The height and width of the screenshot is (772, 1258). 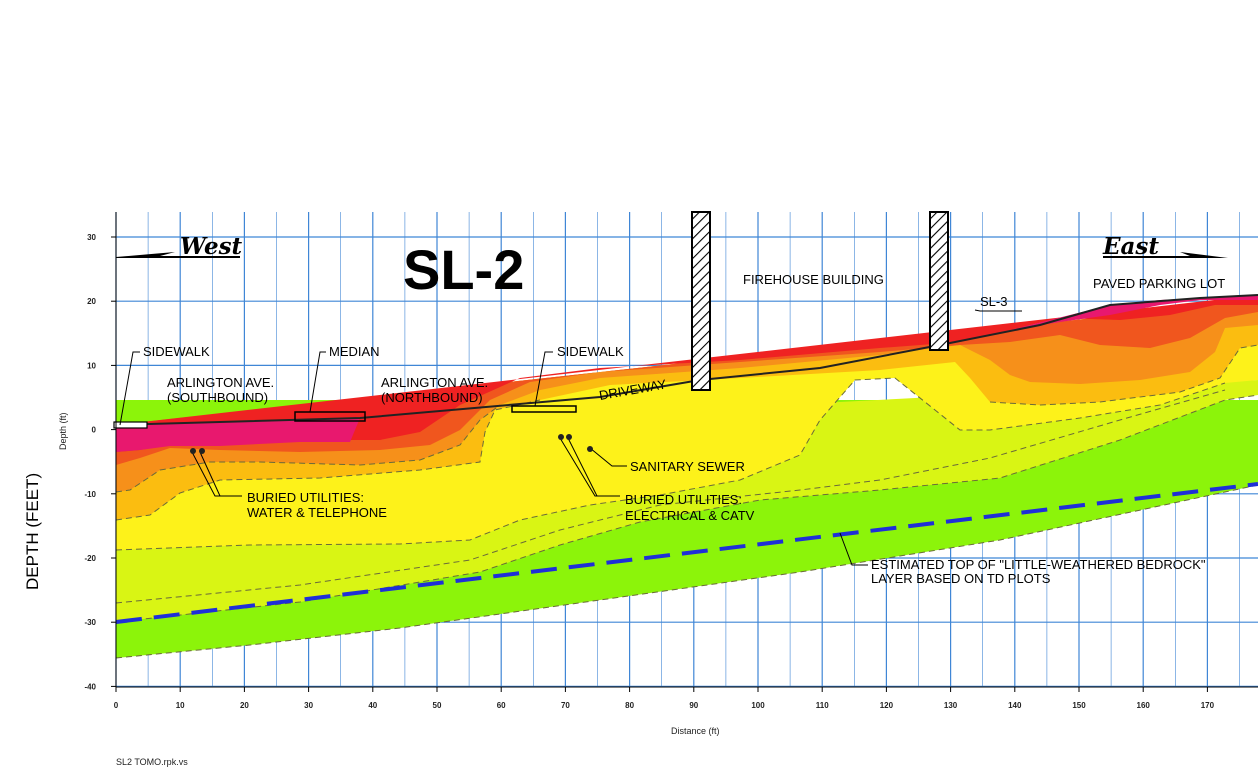 I want to click on west-arrow-icon, so click(x=178, y=255).